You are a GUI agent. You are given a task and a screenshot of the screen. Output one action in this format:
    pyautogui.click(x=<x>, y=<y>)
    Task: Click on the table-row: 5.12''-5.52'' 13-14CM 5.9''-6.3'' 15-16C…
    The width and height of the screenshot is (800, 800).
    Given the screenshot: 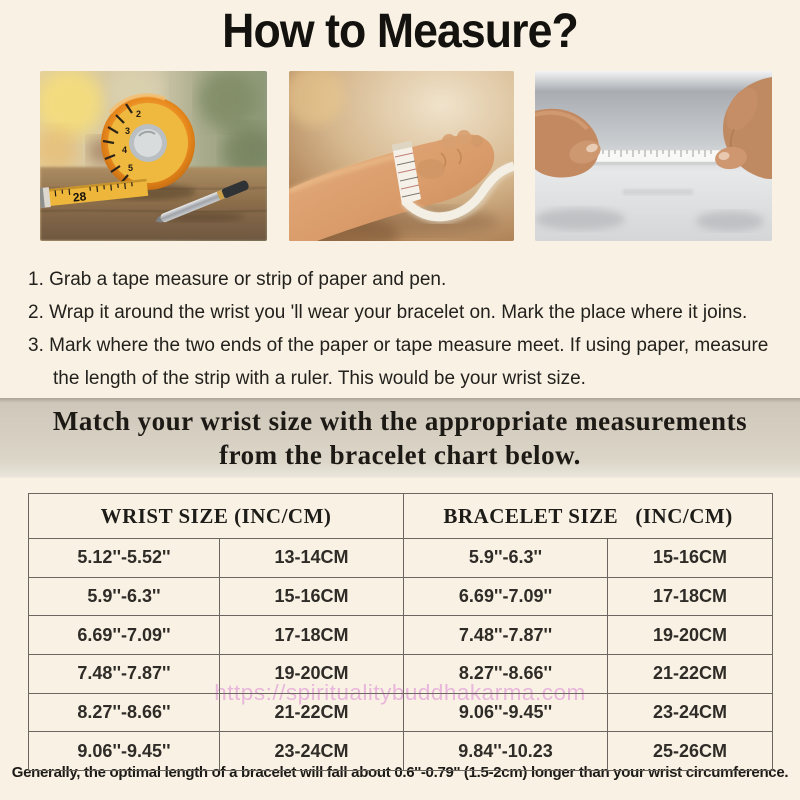 What is the action you would take?
    pyautogui.click(x=401, y=558)
    